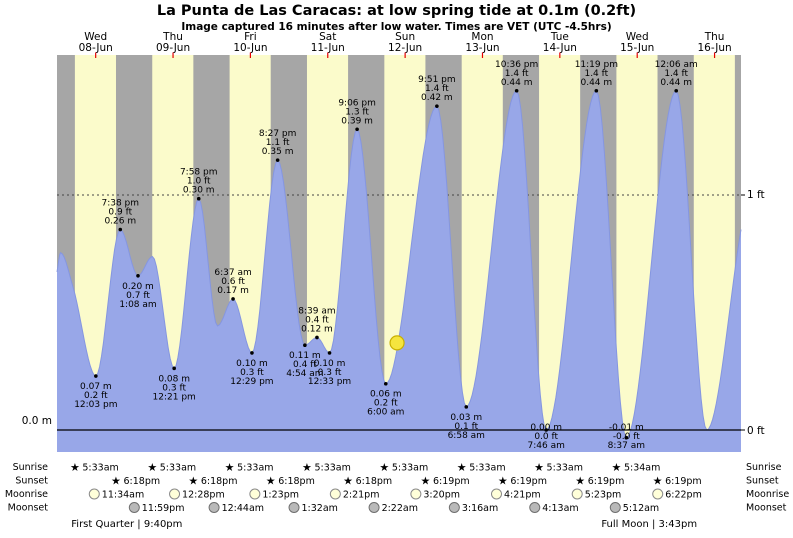  Describe the element at coordinates (361, 495) in the screenshot. I see `moonrise-time: 2:21pm` at that location.